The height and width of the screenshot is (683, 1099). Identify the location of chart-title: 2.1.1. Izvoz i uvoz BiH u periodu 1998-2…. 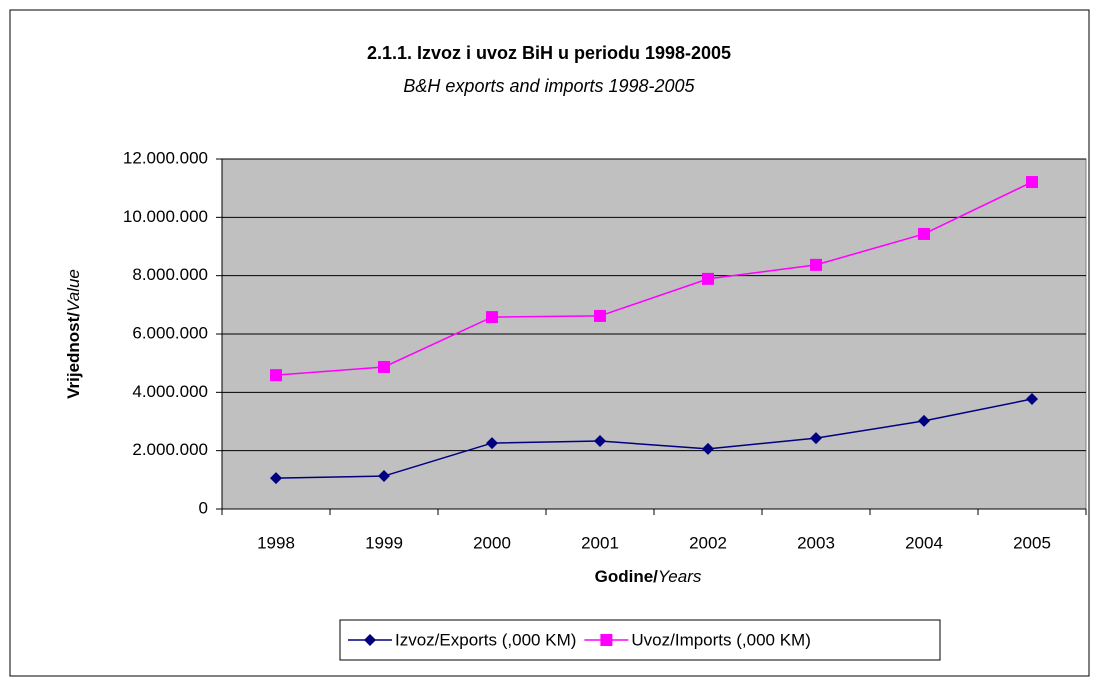
(549, 53).